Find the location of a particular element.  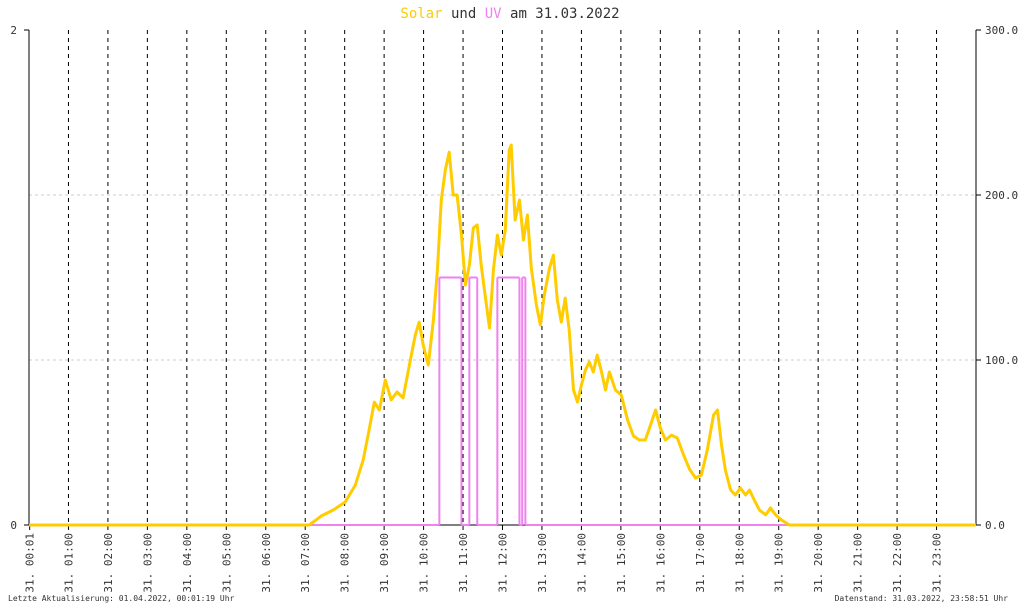

x-tick-label: 31. 08:00 is located at coordinates (345, 563).